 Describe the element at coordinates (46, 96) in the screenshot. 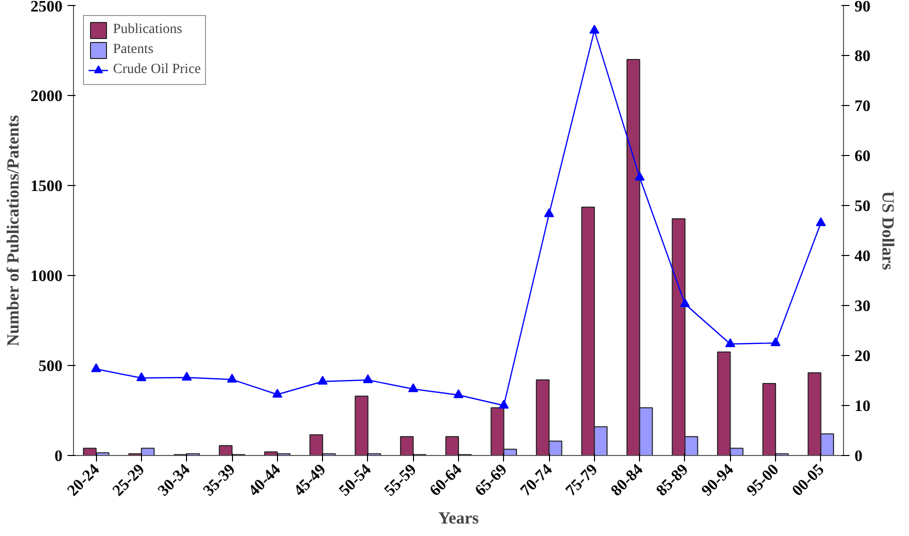

I see `y-tick-label: 2000` at that location.